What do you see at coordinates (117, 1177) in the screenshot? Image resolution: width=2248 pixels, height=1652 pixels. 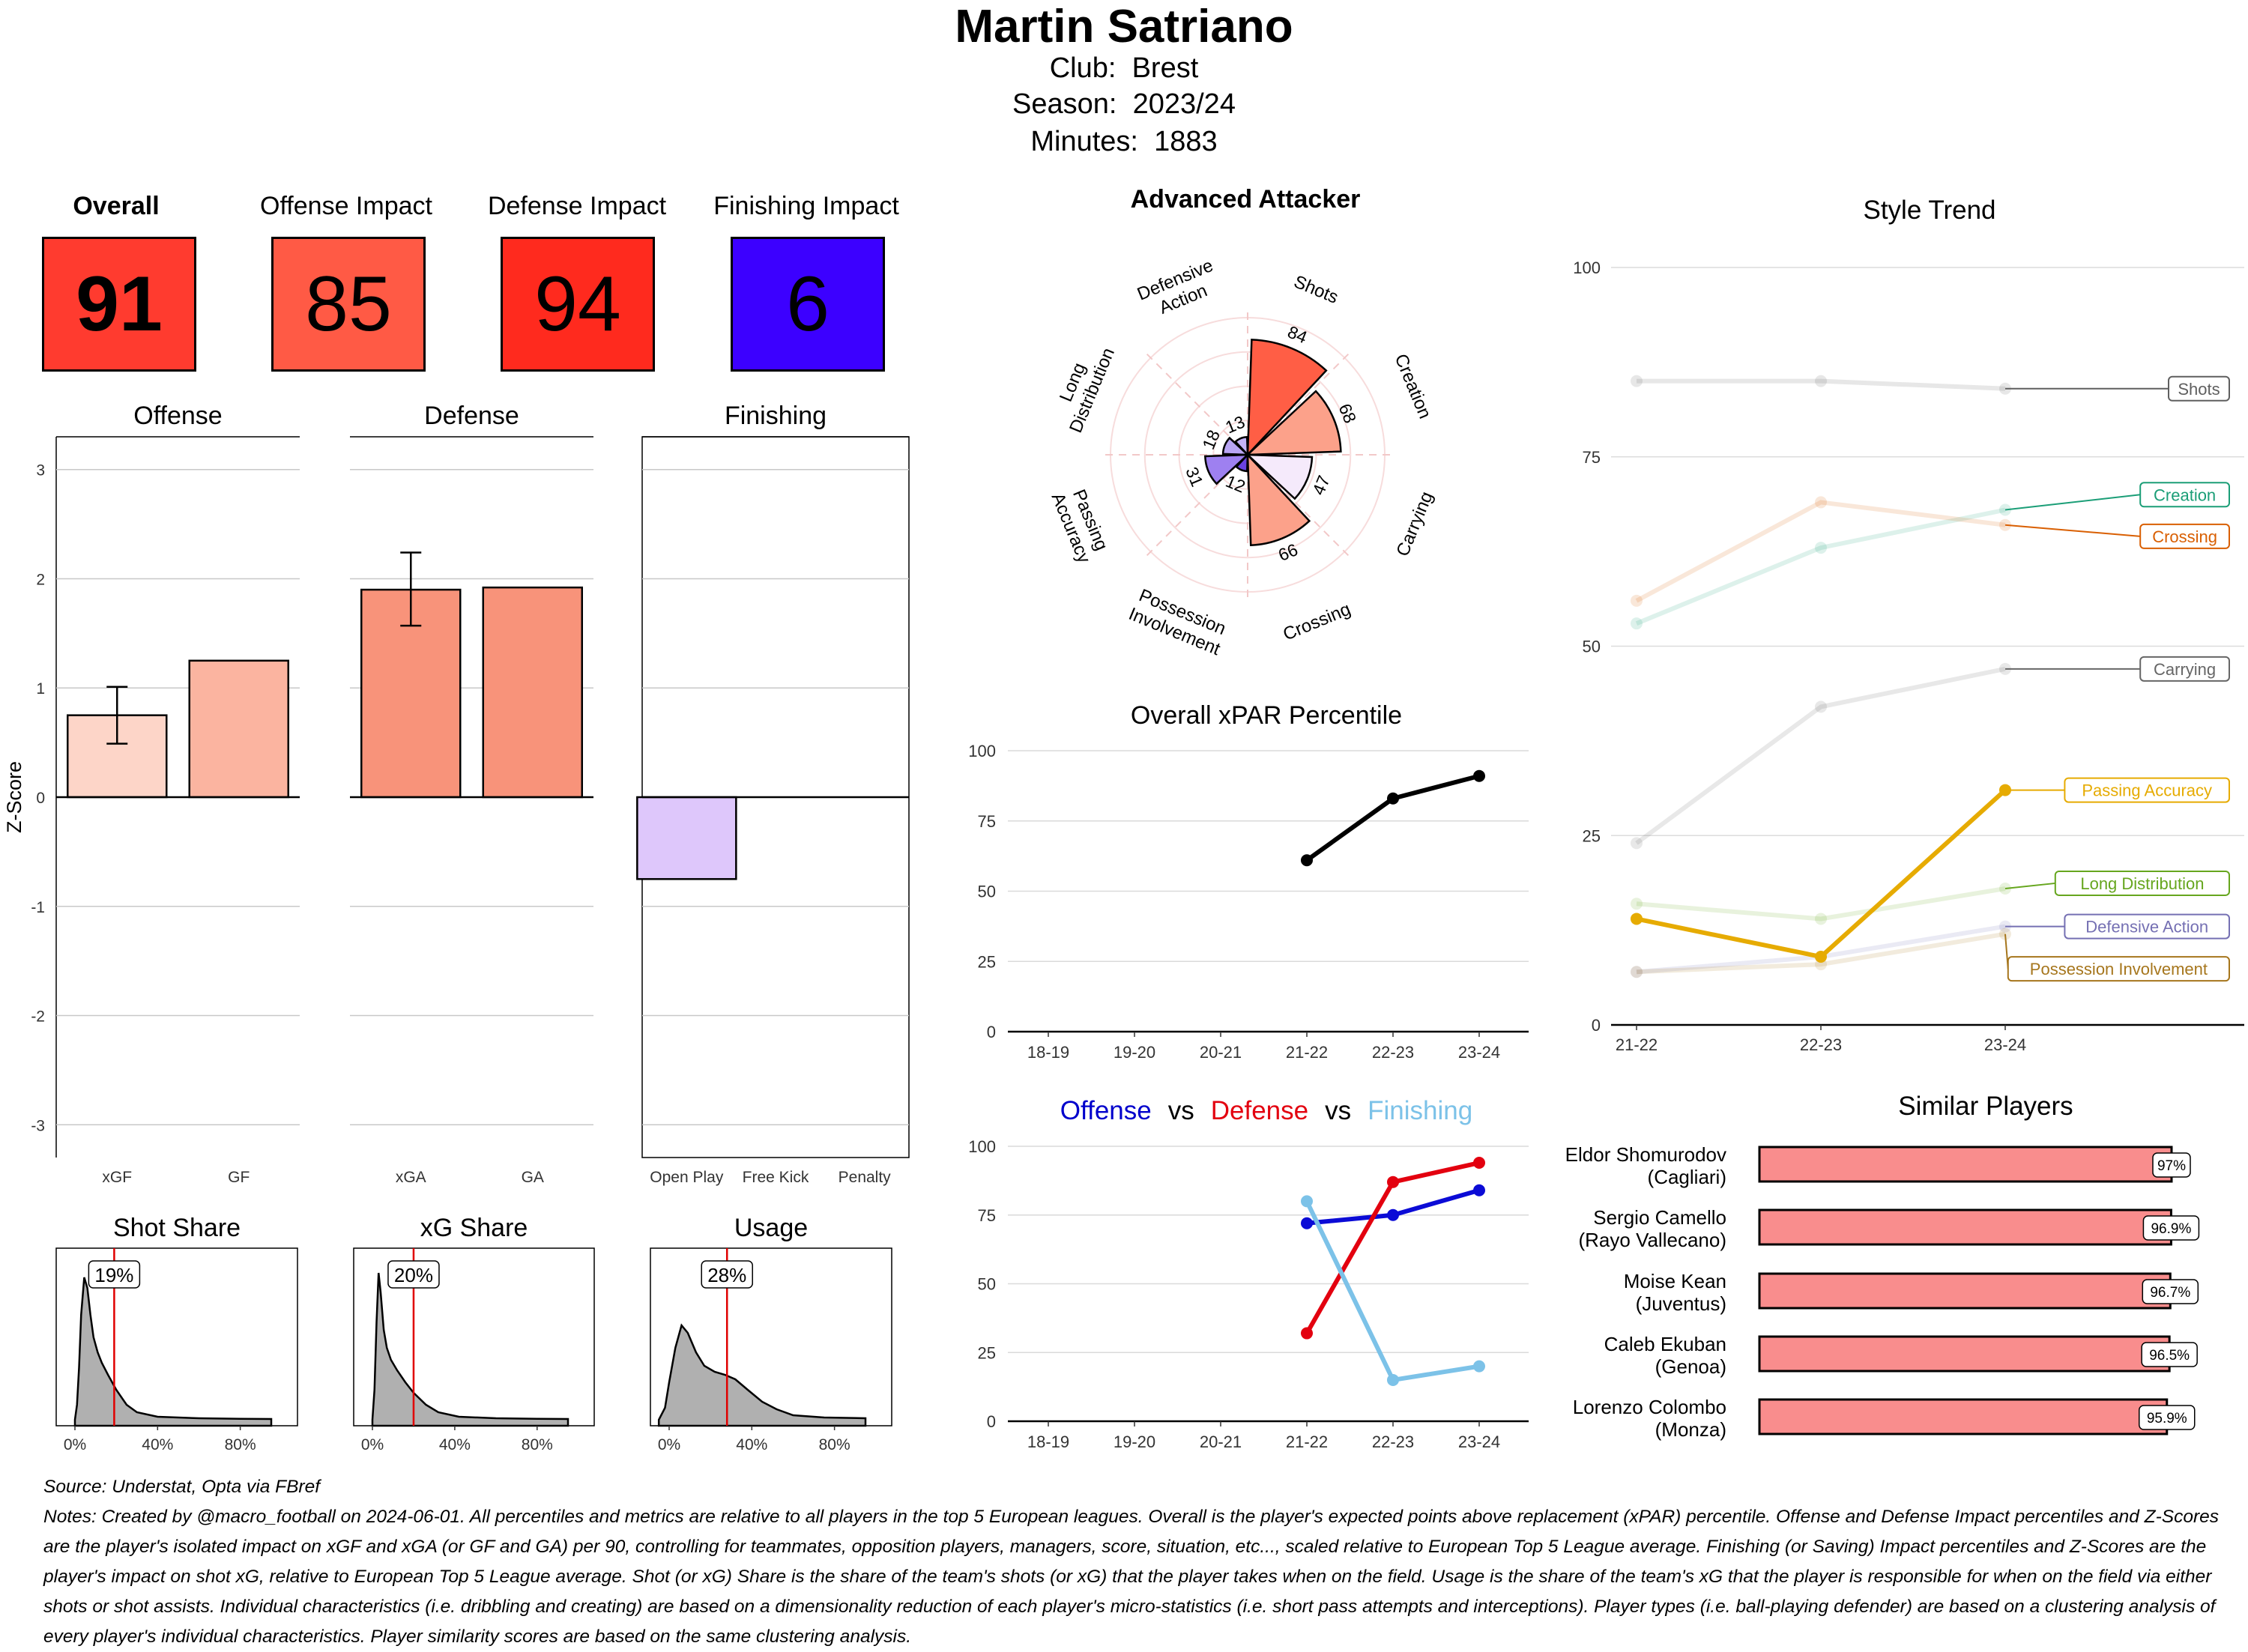 I see `x-tick-xgf: xGF` at bounding box center [117, 1177].